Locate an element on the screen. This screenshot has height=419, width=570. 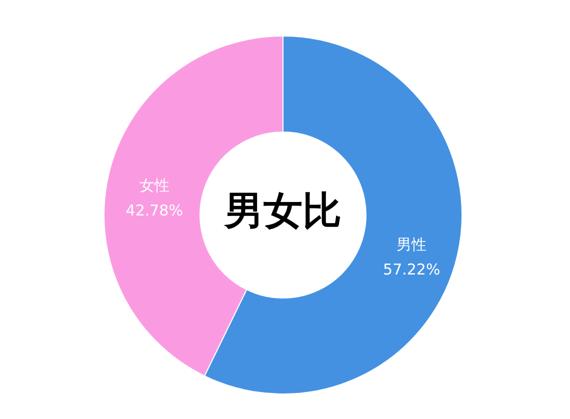
data-label: 57.22% is located at coordinates (411, 269).